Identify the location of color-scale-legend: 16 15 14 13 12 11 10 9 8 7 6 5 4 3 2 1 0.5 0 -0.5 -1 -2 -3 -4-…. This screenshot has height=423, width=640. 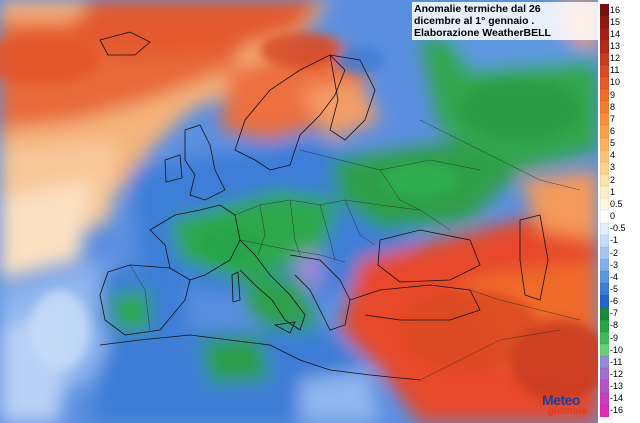
(619, 211).